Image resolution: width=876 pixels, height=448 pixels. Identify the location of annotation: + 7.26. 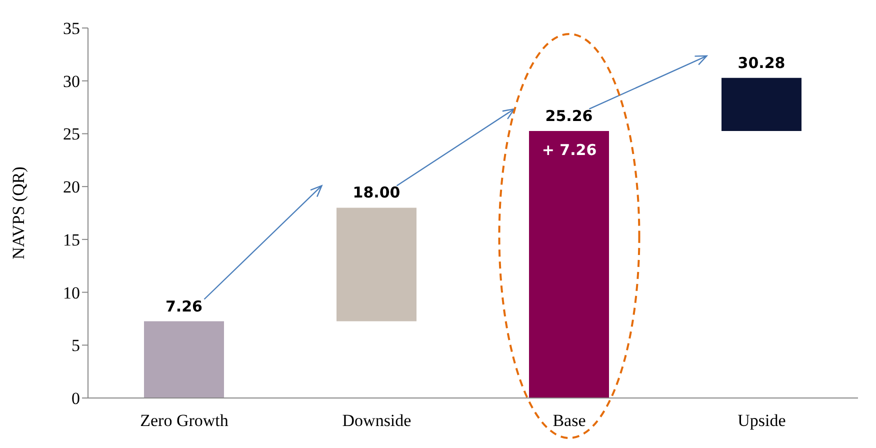
(569, 150).